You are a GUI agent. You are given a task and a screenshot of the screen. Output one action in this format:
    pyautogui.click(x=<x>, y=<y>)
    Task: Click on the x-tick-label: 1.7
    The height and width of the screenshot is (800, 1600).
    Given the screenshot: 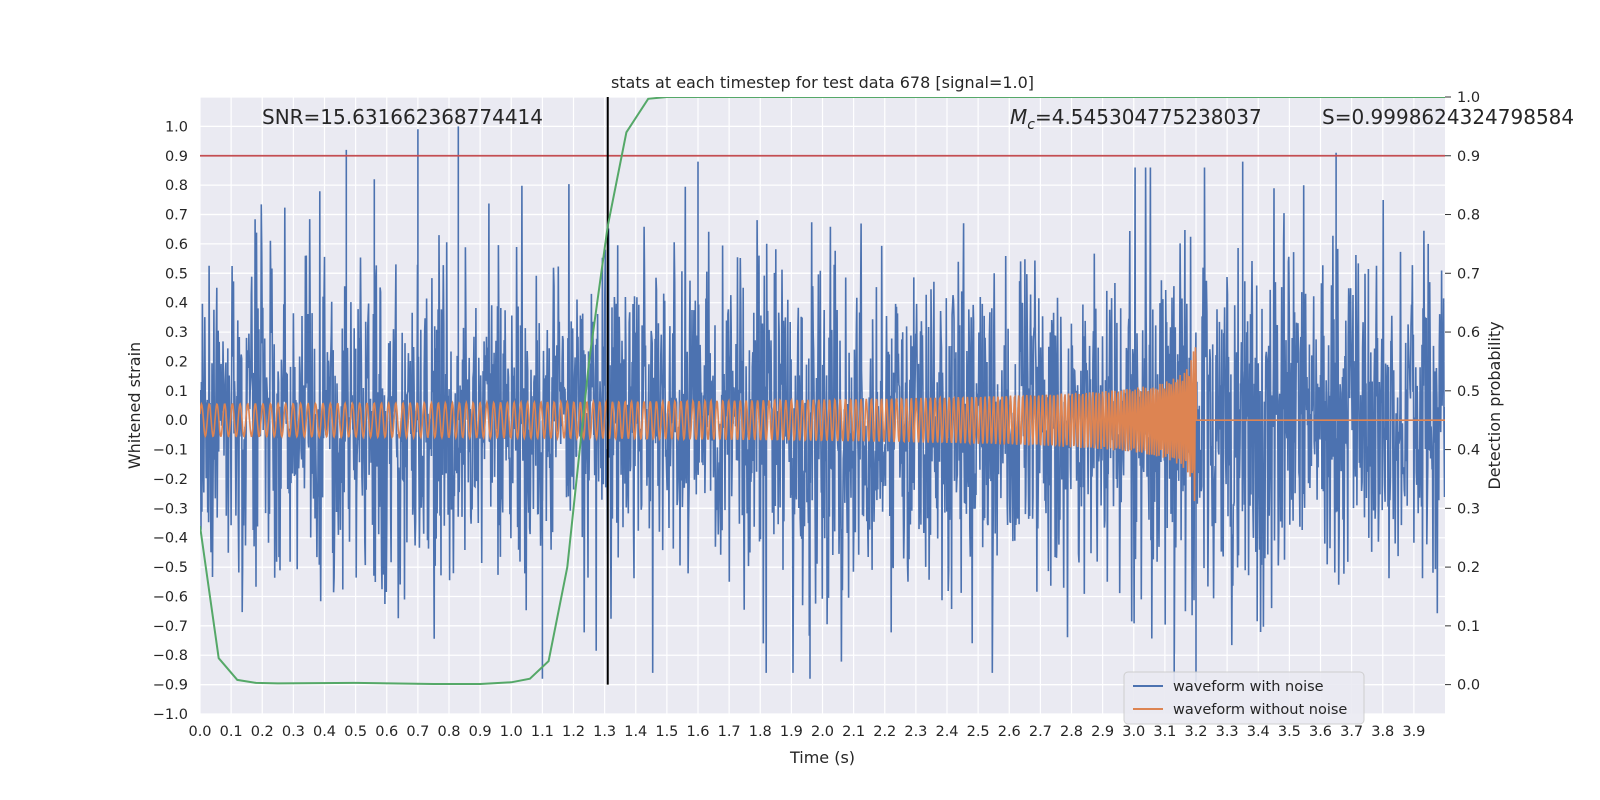 What is the action you would take?
    pyautogui.click(x=729, y=732)
    